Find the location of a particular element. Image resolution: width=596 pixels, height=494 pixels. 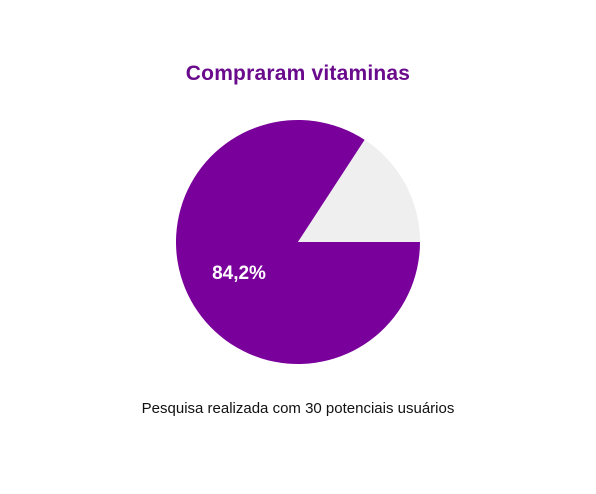

pie-slice-label-0: 84,2% is located at coordinates (239, 273).